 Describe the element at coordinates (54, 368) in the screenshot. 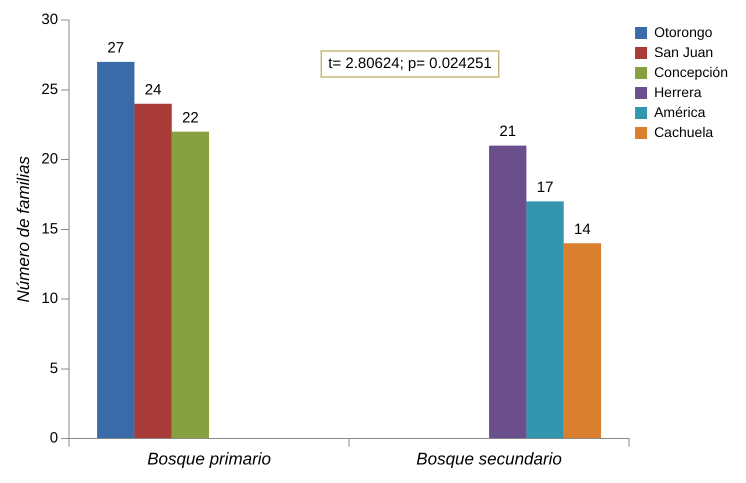

I see `y-tick-label: 5` at that location.